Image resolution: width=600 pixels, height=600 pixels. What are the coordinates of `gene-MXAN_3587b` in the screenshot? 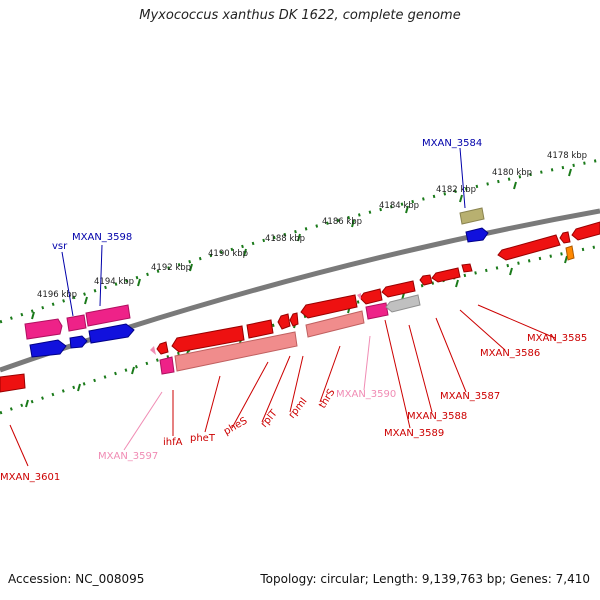 It's located at (467, 268).